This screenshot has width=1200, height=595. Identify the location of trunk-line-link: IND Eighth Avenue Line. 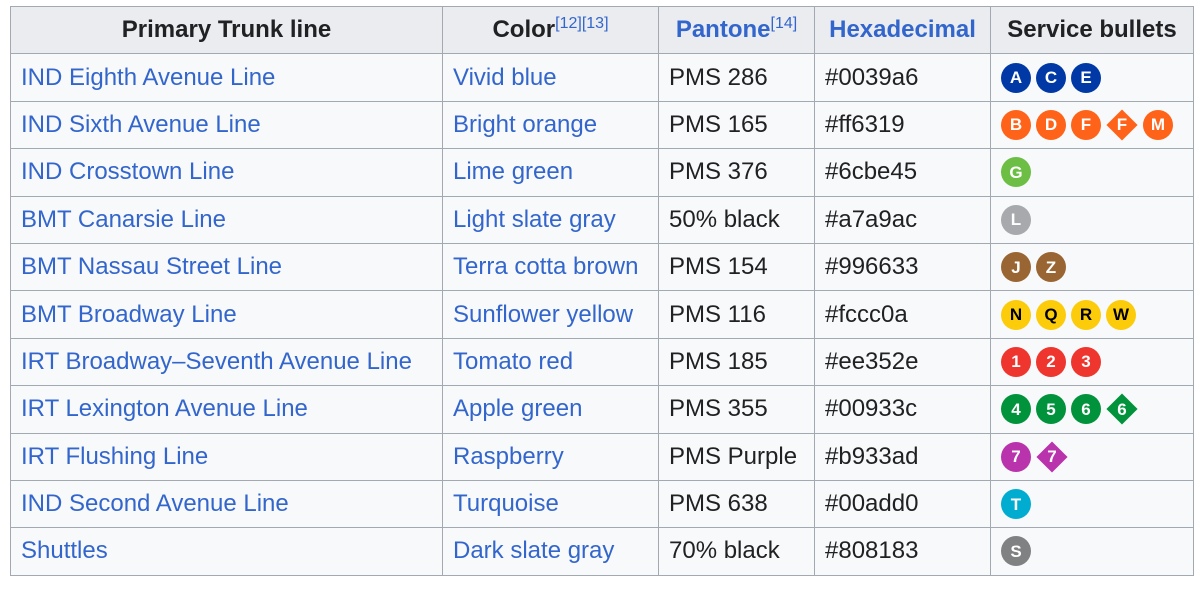
(148, 77).